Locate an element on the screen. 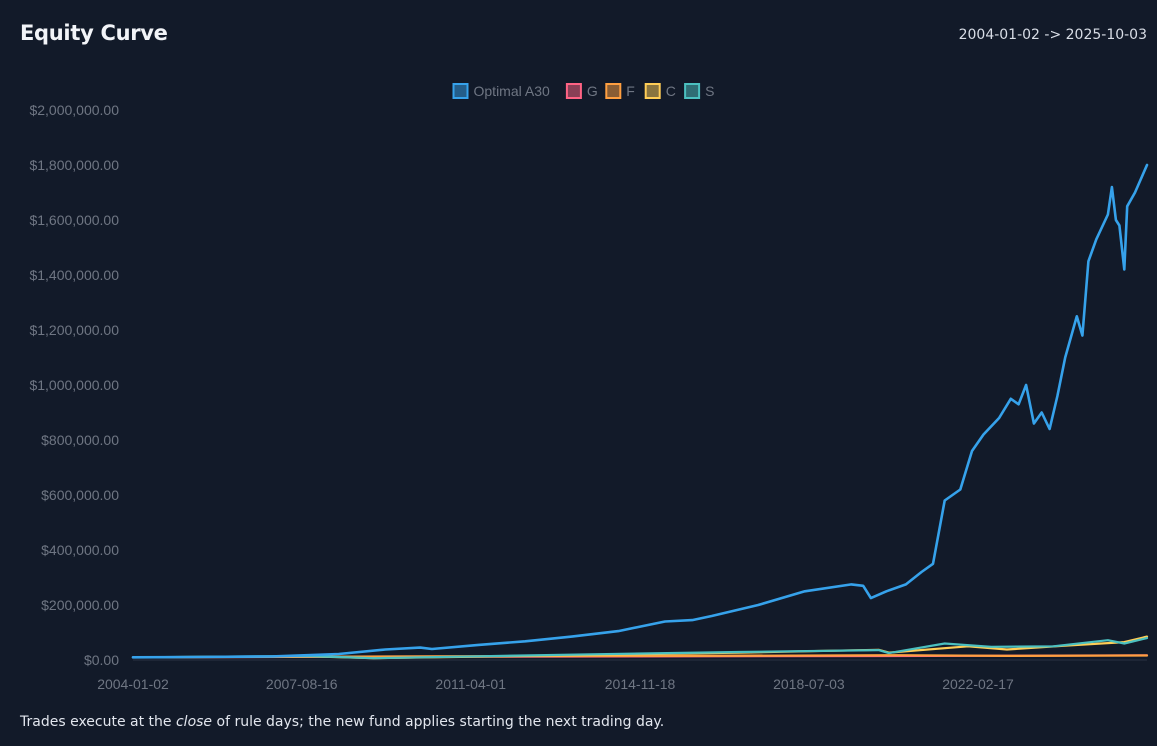  legend-label: S is located at coordinates (709, 91).